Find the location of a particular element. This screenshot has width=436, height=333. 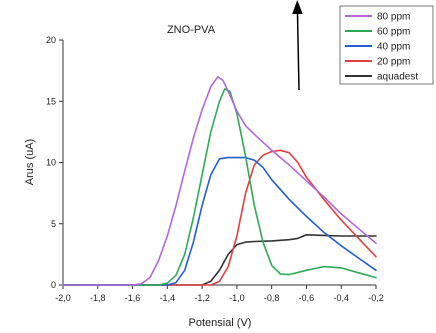

x-tick-label: -0,6 is located at coordinates (307, 298).